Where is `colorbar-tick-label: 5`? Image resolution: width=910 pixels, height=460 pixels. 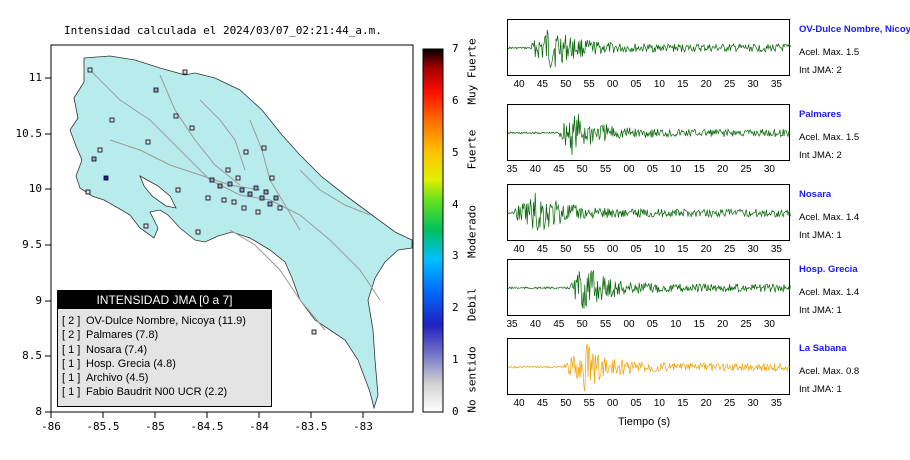
colorbar-tick-label: 5 is located at coordinates (455, 152).